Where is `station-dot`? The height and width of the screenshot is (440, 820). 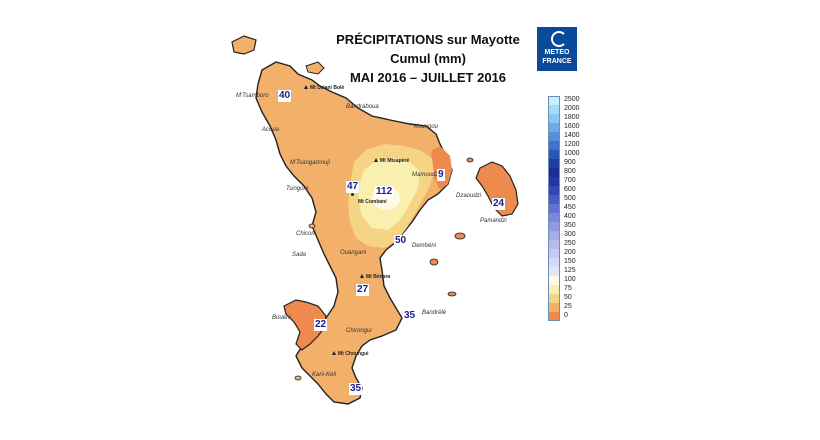
station-dot is located at coordinates (352, 194).